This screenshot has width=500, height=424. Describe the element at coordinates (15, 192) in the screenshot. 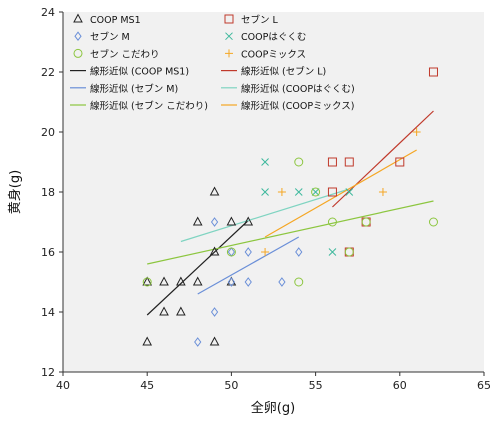

I see `y-axis-title: 黄身(g)` at that location.